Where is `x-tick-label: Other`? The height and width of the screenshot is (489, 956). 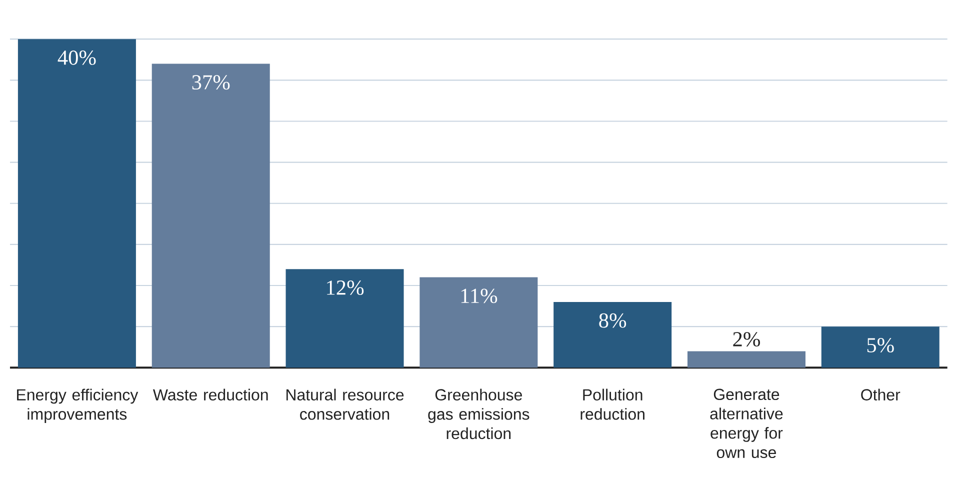 x-tick-label: Other is located at coordinates (880, 394).